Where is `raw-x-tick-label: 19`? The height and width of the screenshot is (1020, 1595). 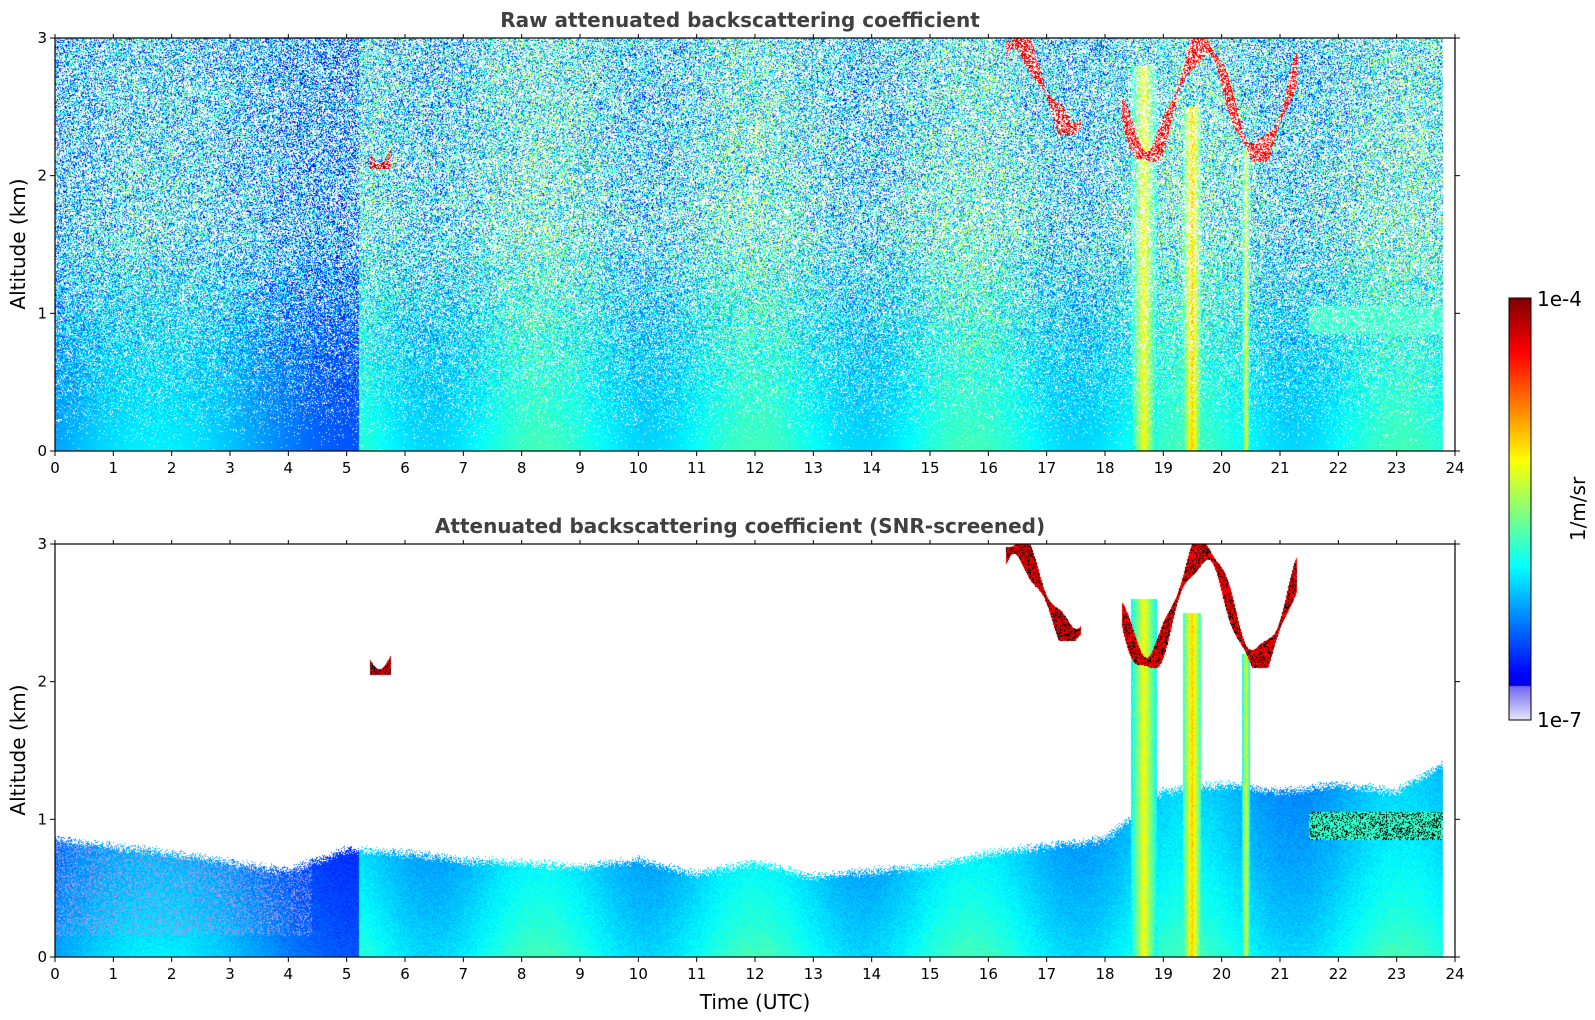 raw-x-tick-label: 19 is located at coordinates (1163, 468).